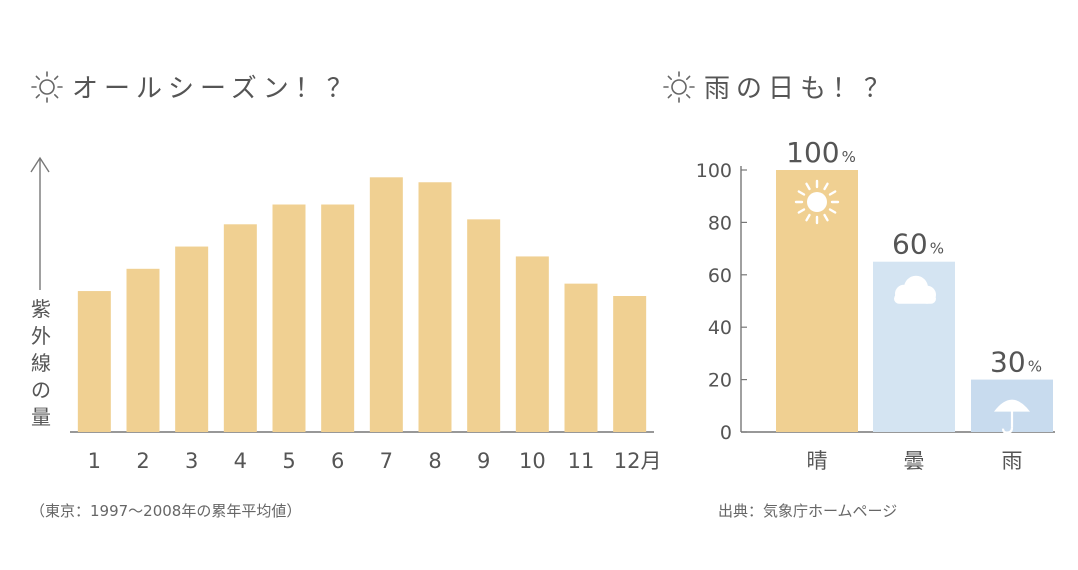  I want to click on left-y-axis-label: 紫 外 線 の 量, so click(41, 363).